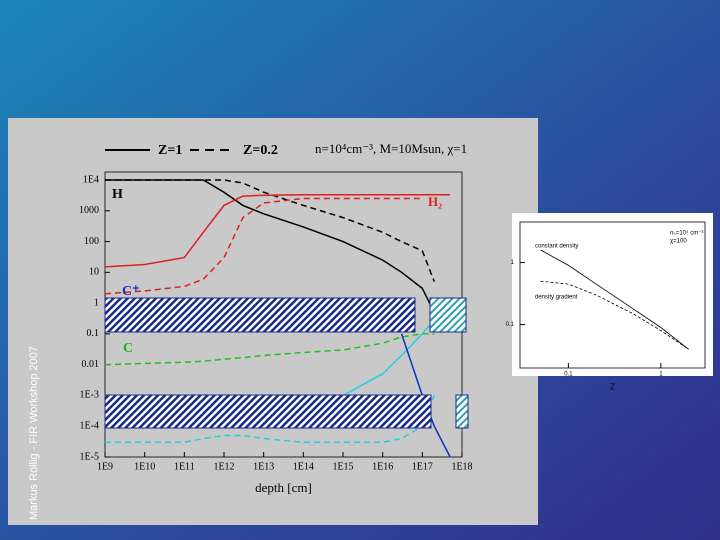 Image resolution: width=720 pixels, height=540 pixels. I want to click on x-tick-label: 1E14, so click(303, 466).